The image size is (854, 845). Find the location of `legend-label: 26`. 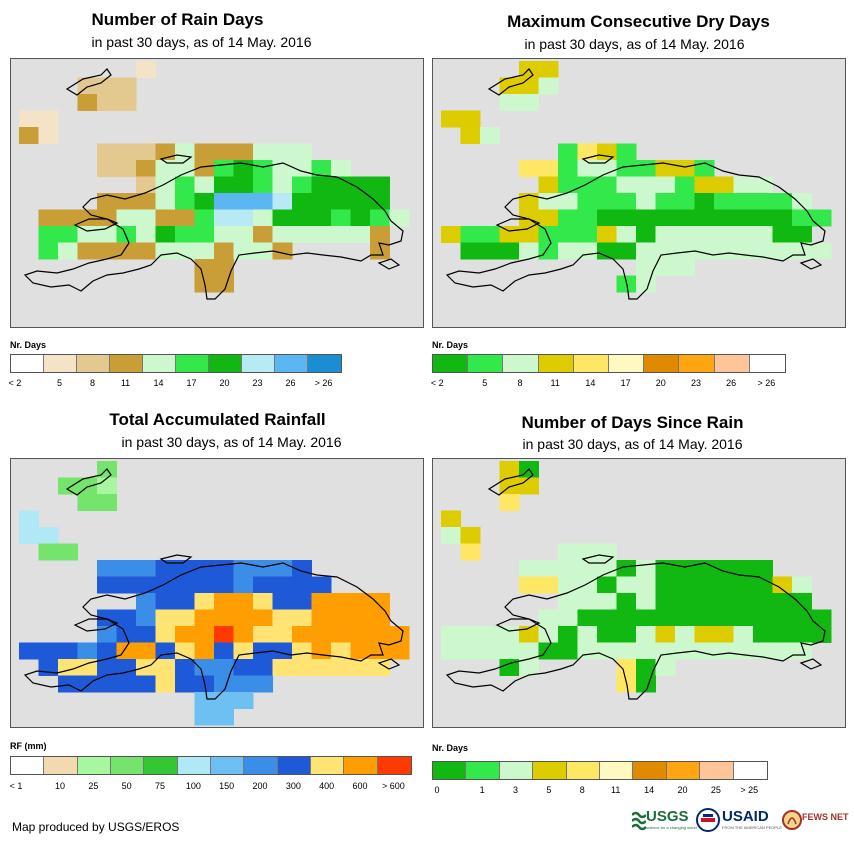

legend-label: 26 is located at coordinates (731, 383).